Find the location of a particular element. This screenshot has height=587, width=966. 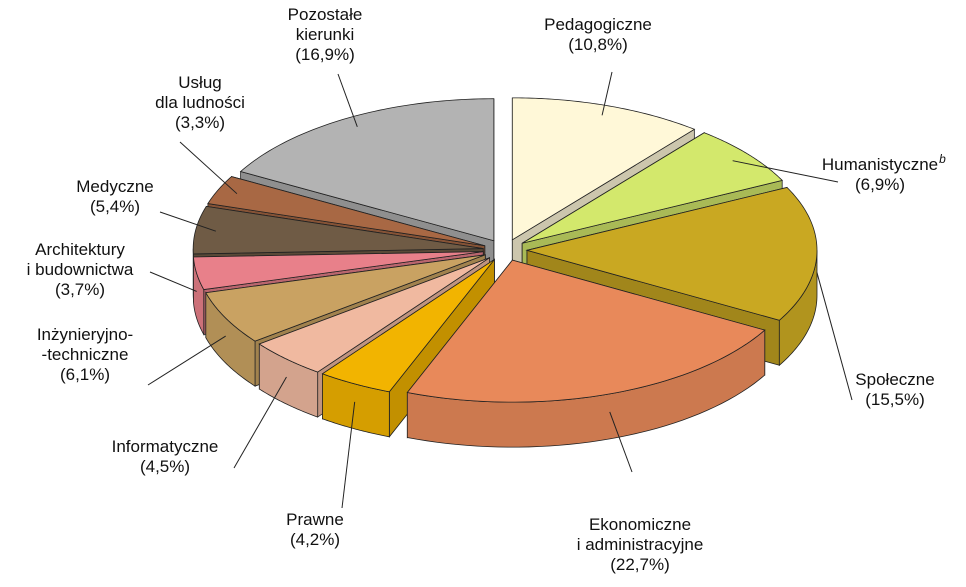

category-label: Społeczne is located at coordinates (894, 379).